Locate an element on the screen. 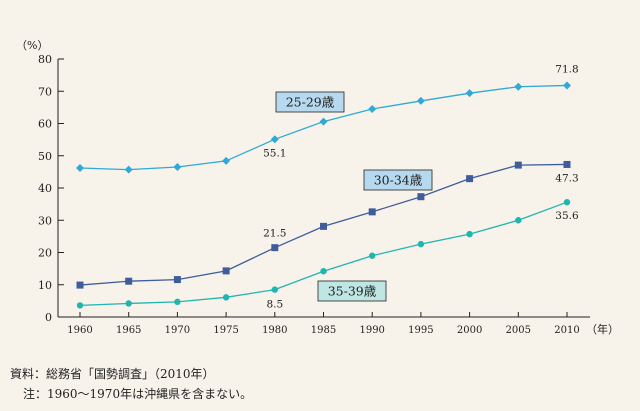 The height and width of the screenshot is (411, 640). x-axis-unit: （年） is located at coordinates (602, 329).